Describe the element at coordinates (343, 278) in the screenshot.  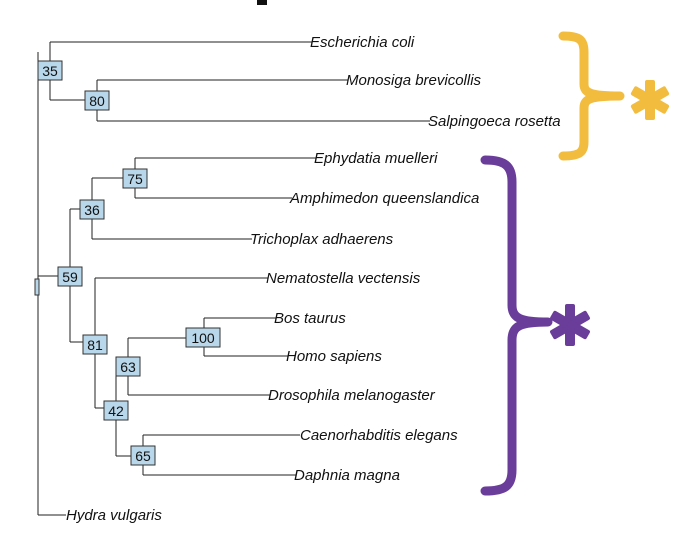
I see `leaf-label-nematostella-vectensis: Nematostella vectensis` at that location.